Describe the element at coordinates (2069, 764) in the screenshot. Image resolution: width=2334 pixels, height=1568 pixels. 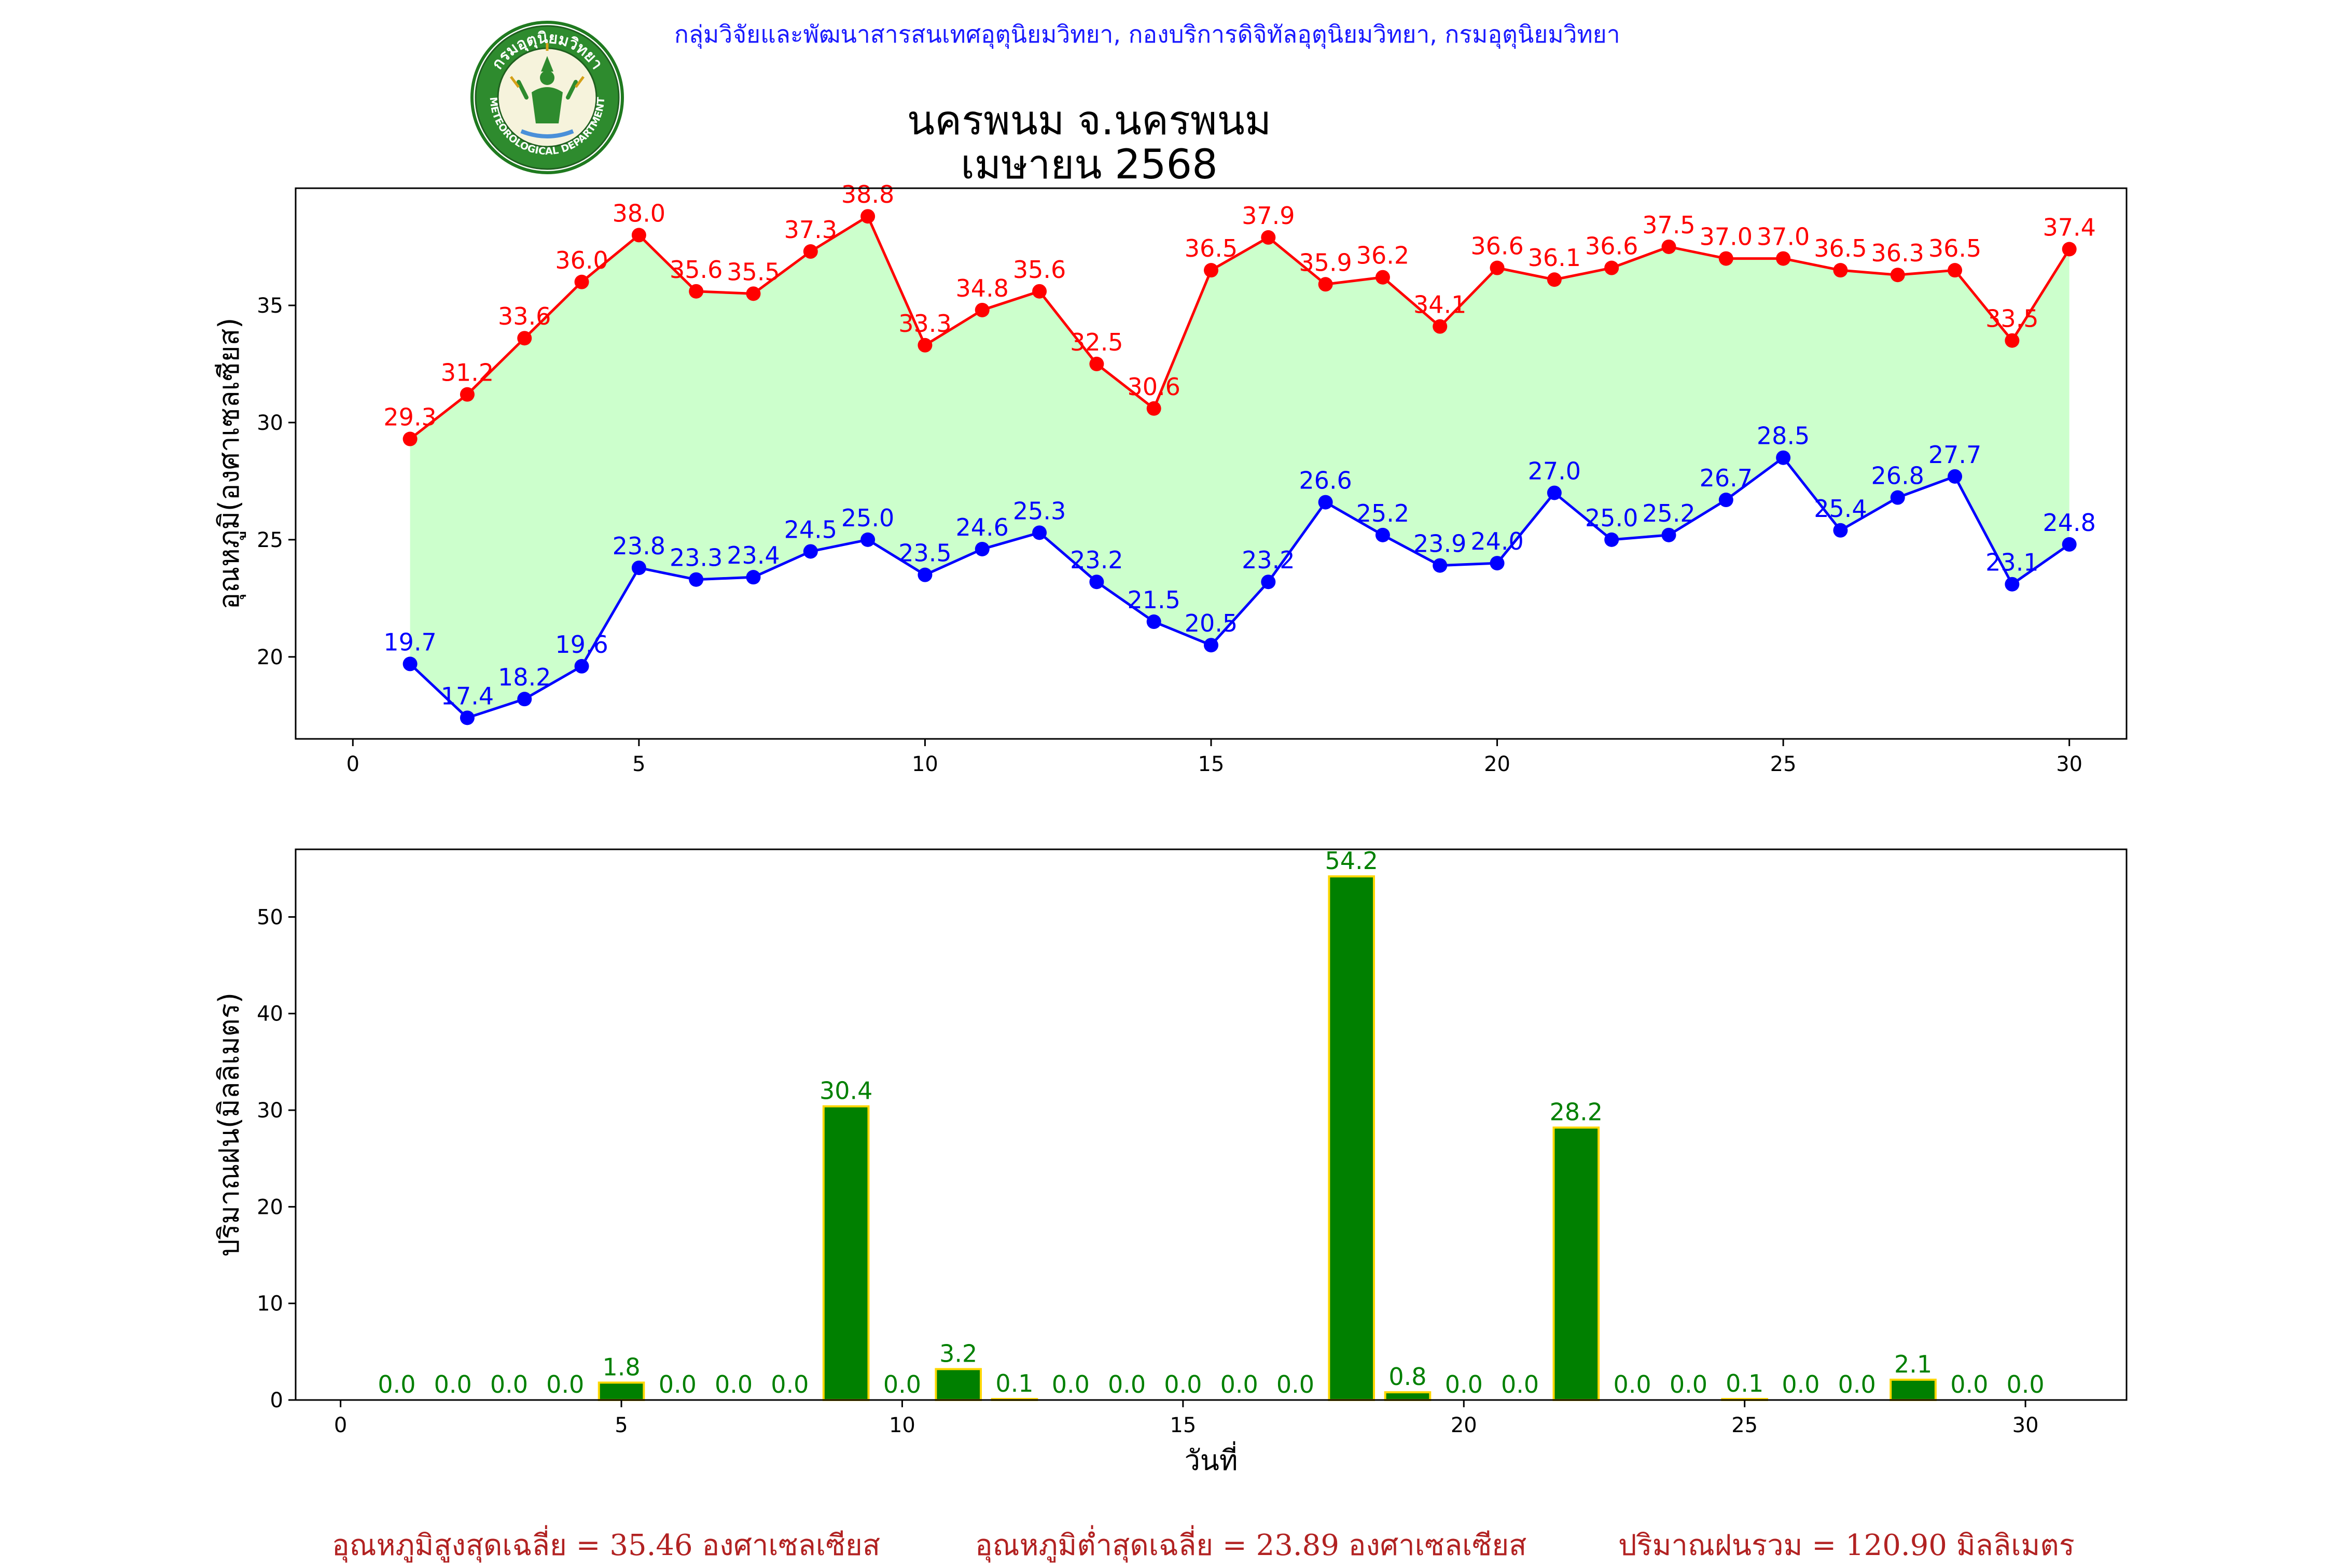
I see `temperature-x-tick-label: 30` at that location.